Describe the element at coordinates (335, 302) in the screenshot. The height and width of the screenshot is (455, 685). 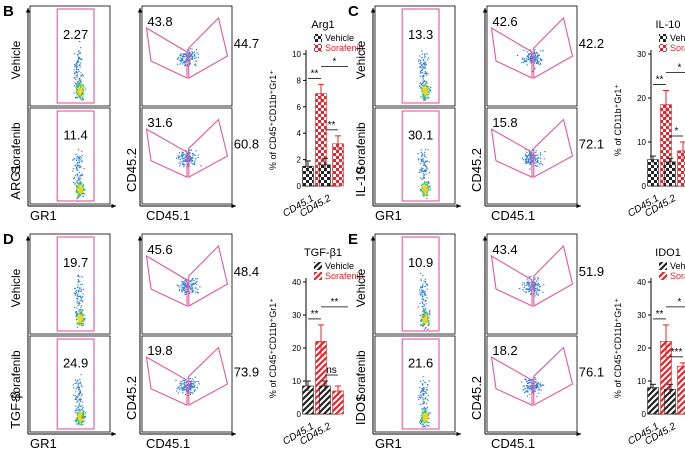
I see `sig-label: **` at that location.